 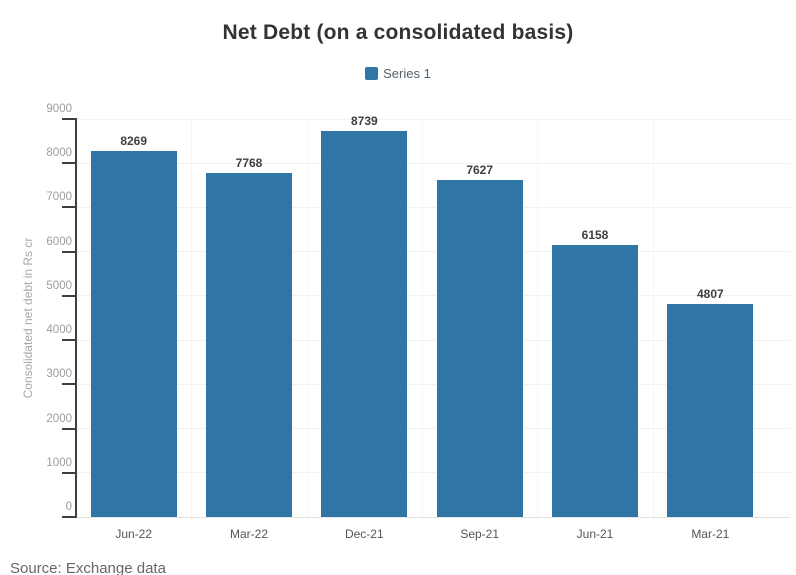 I want to click on legend-swatch-icon, so click(x=372, y=73).